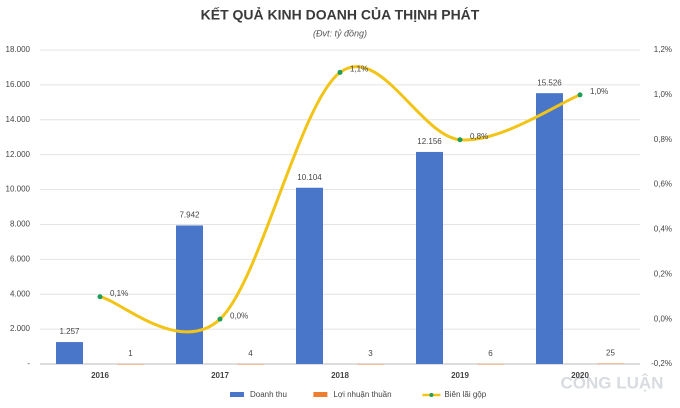 The width and height of the screenshot is (680, 408). I want to click on y-tick-label: 12.000, so click(18, 154).